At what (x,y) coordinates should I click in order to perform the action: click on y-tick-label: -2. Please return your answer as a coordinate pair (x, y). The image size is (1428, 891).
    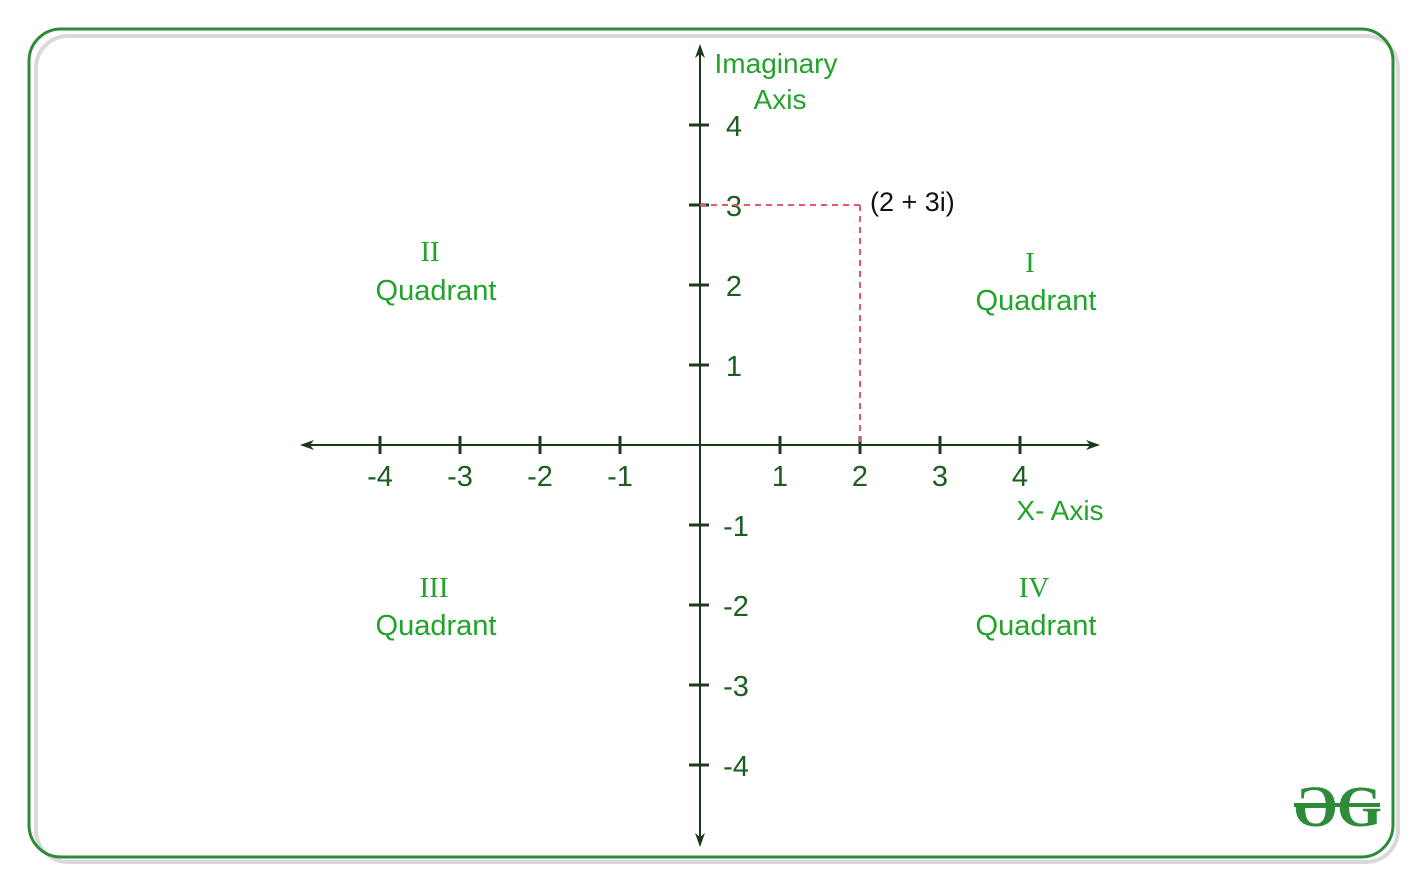
    Looking at the image, I should click on (736, 607).